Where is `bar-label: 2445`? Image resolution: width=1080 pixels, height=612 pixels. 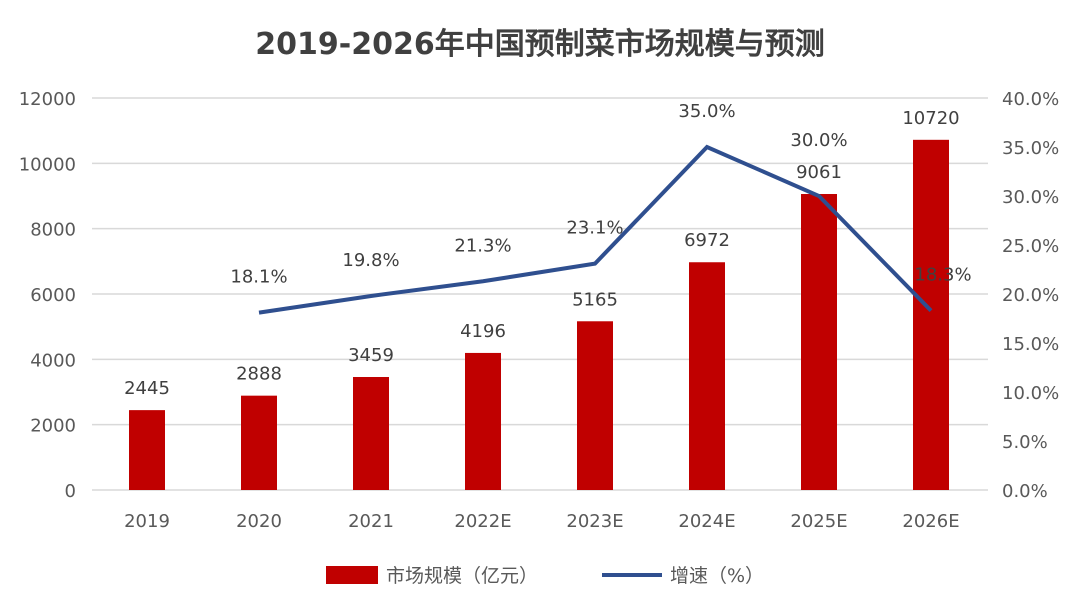 bar-label: 2445 is located at coordinates (147, 388).